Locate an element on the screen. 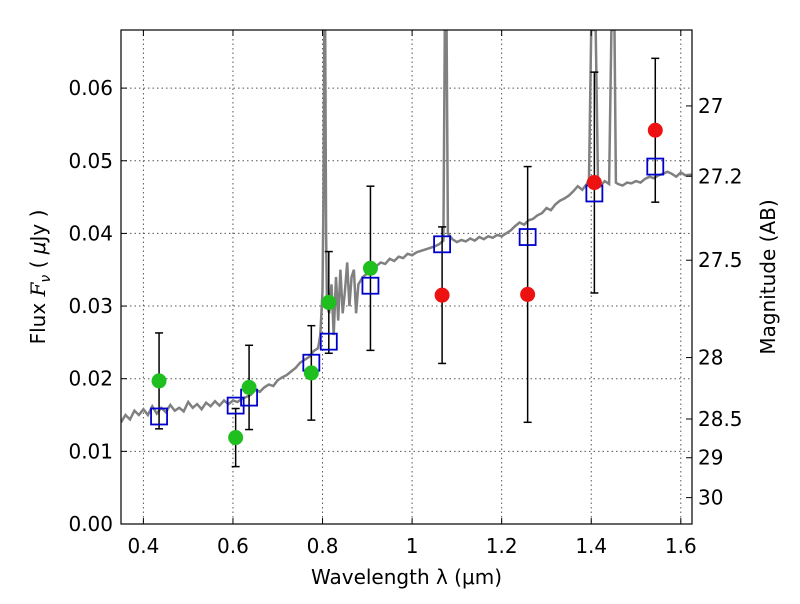  x-tick-label: 0.4 is located at coordinates (143, 546).